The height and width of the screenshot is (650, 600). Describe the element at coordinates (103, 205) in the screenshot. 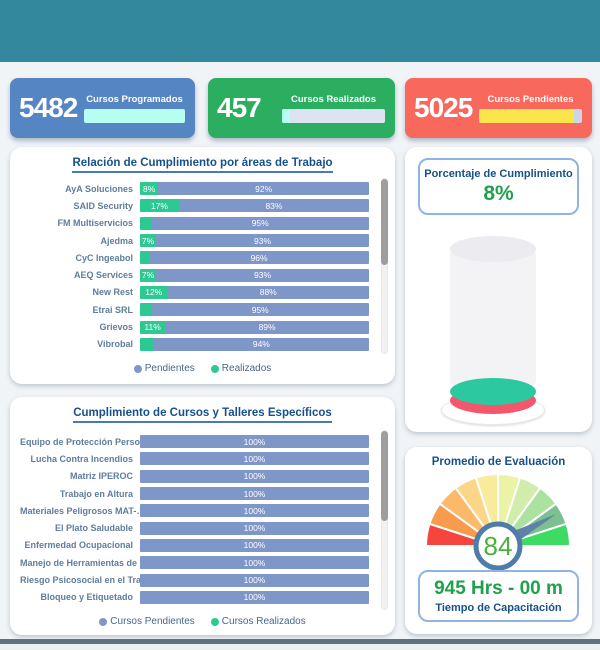

I see `category-label: SAID Security` at that location.